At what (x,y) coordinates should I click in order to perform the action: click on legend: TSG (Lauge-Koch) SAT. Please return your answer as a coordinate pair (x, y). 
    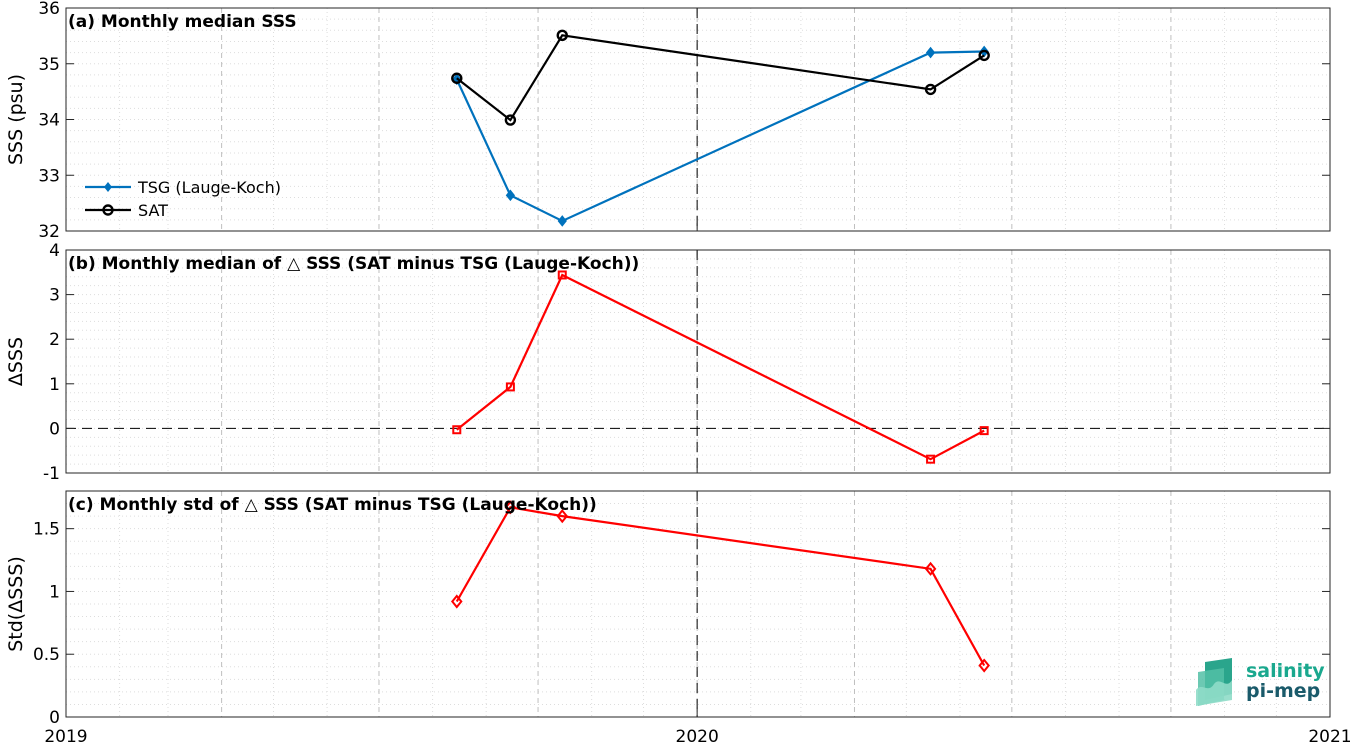
    Looking at the image, I should click on (183, 199).